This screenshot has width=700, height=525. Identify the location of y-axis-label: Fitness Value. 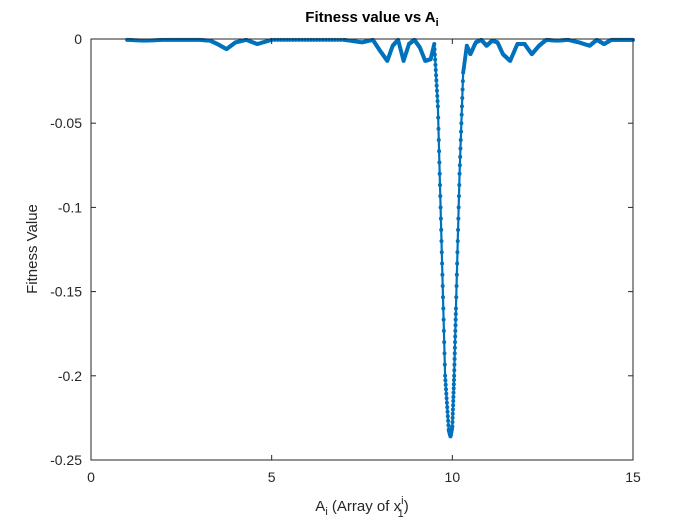
(32, 249).